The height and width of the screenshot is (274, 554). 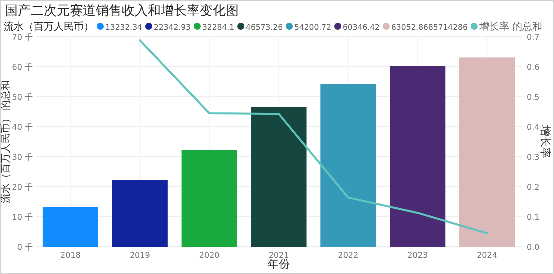 I want to click on x-tick-label: 2023, so click(x=418, y=255).